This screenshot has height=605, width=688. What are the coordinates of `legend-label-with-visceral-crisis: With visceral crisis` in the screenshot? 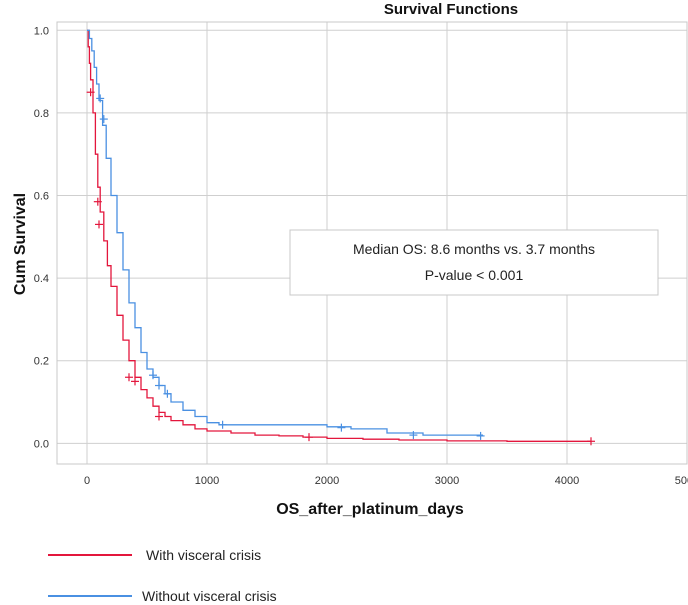 It's located at (203, 555).